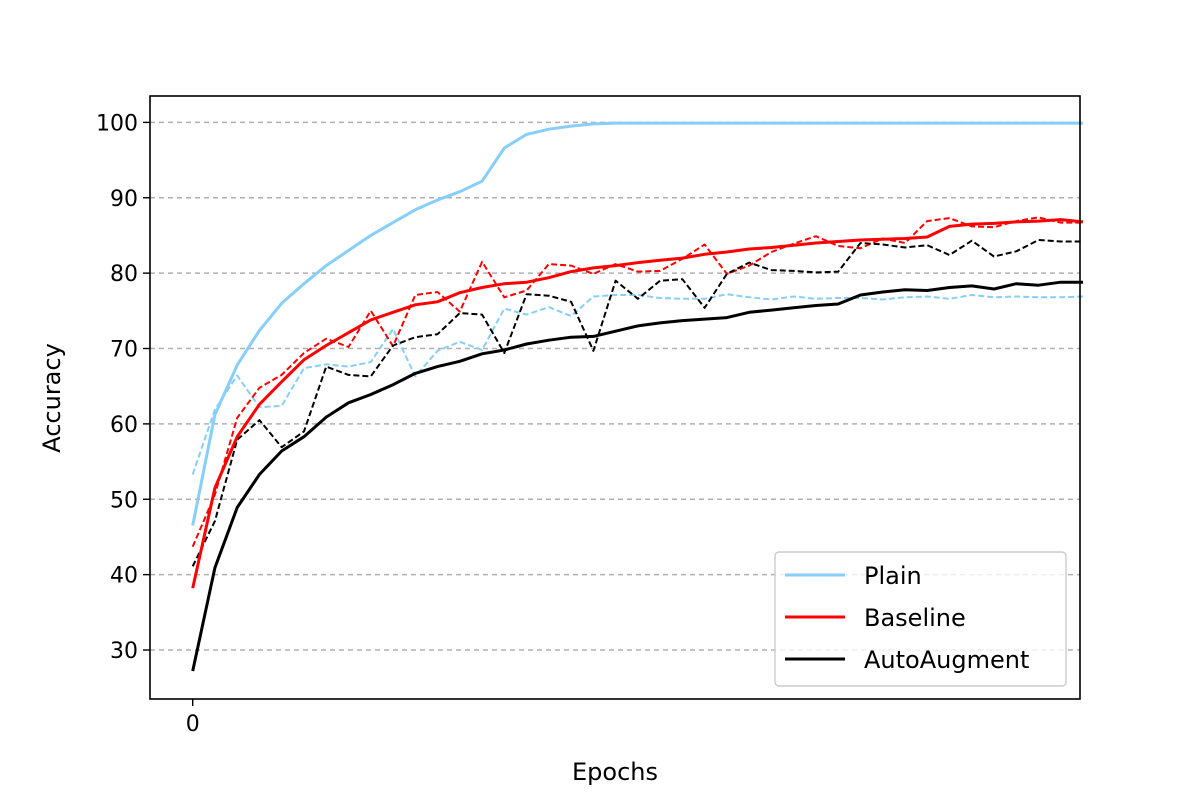 This screenshot has width=1200, height=800. I want to click on y-axis-label: Accuracy, so click(52, 398).